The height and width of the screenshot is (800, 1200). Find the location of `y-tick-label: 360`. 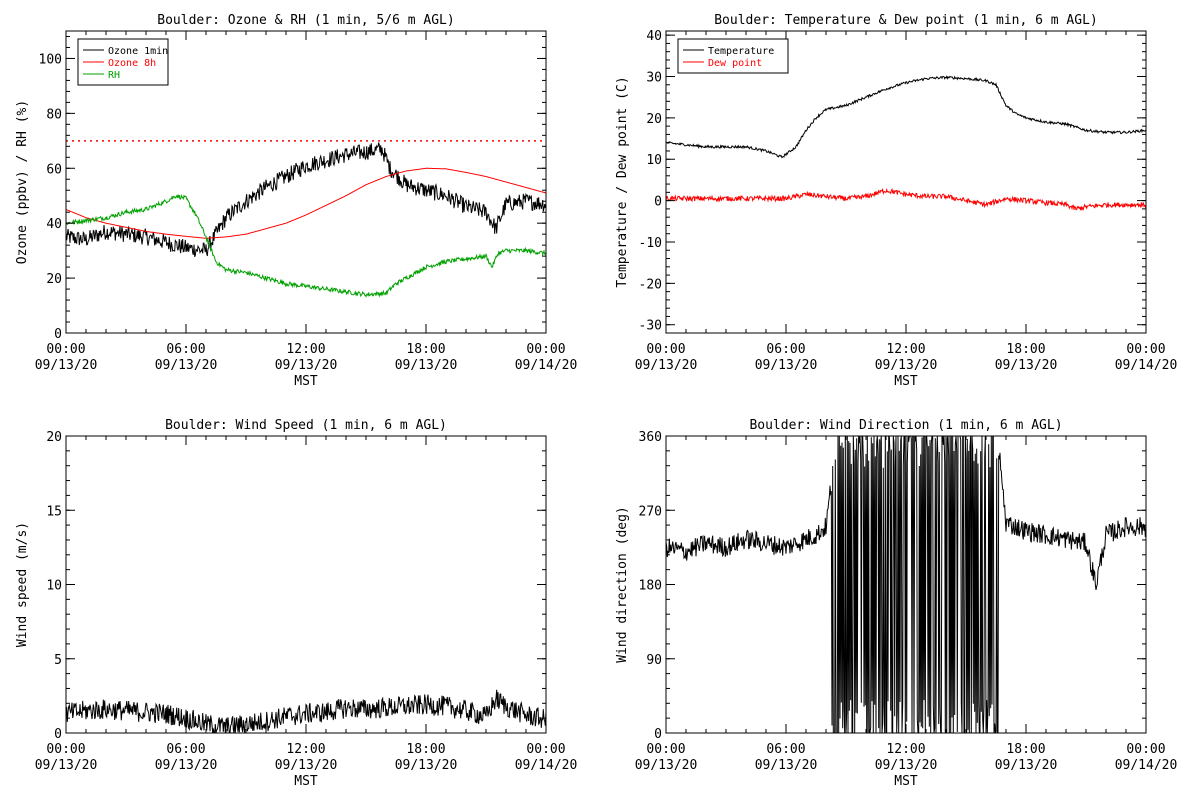

y-tick-label: 360 is located at coordinates (650, 437).